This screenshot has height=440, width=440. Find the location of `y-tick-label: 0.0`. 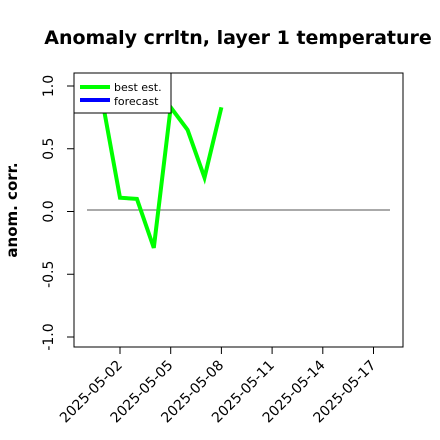

y-tick-label: 0.0 is located at coordinates (49, 211).